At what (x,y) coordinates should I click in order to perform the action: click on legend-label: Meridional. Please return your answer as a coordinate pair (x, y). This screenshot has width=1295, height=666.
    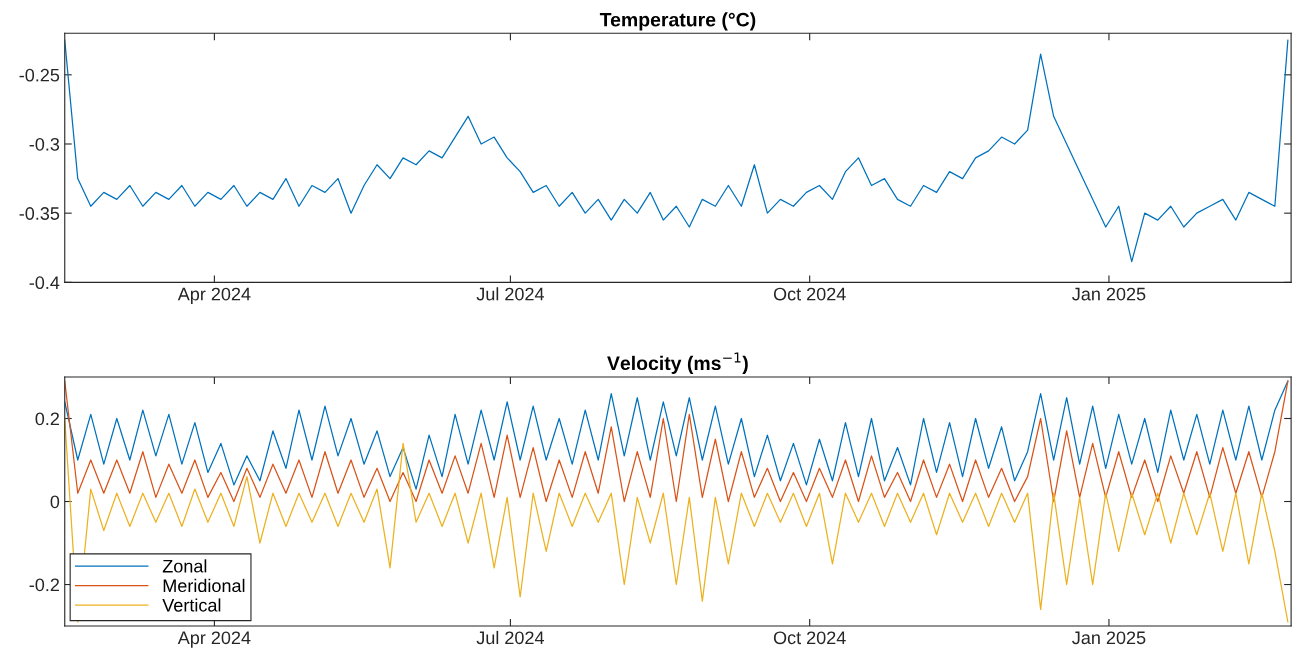
    Looking at the image, I should click on (204, 585).